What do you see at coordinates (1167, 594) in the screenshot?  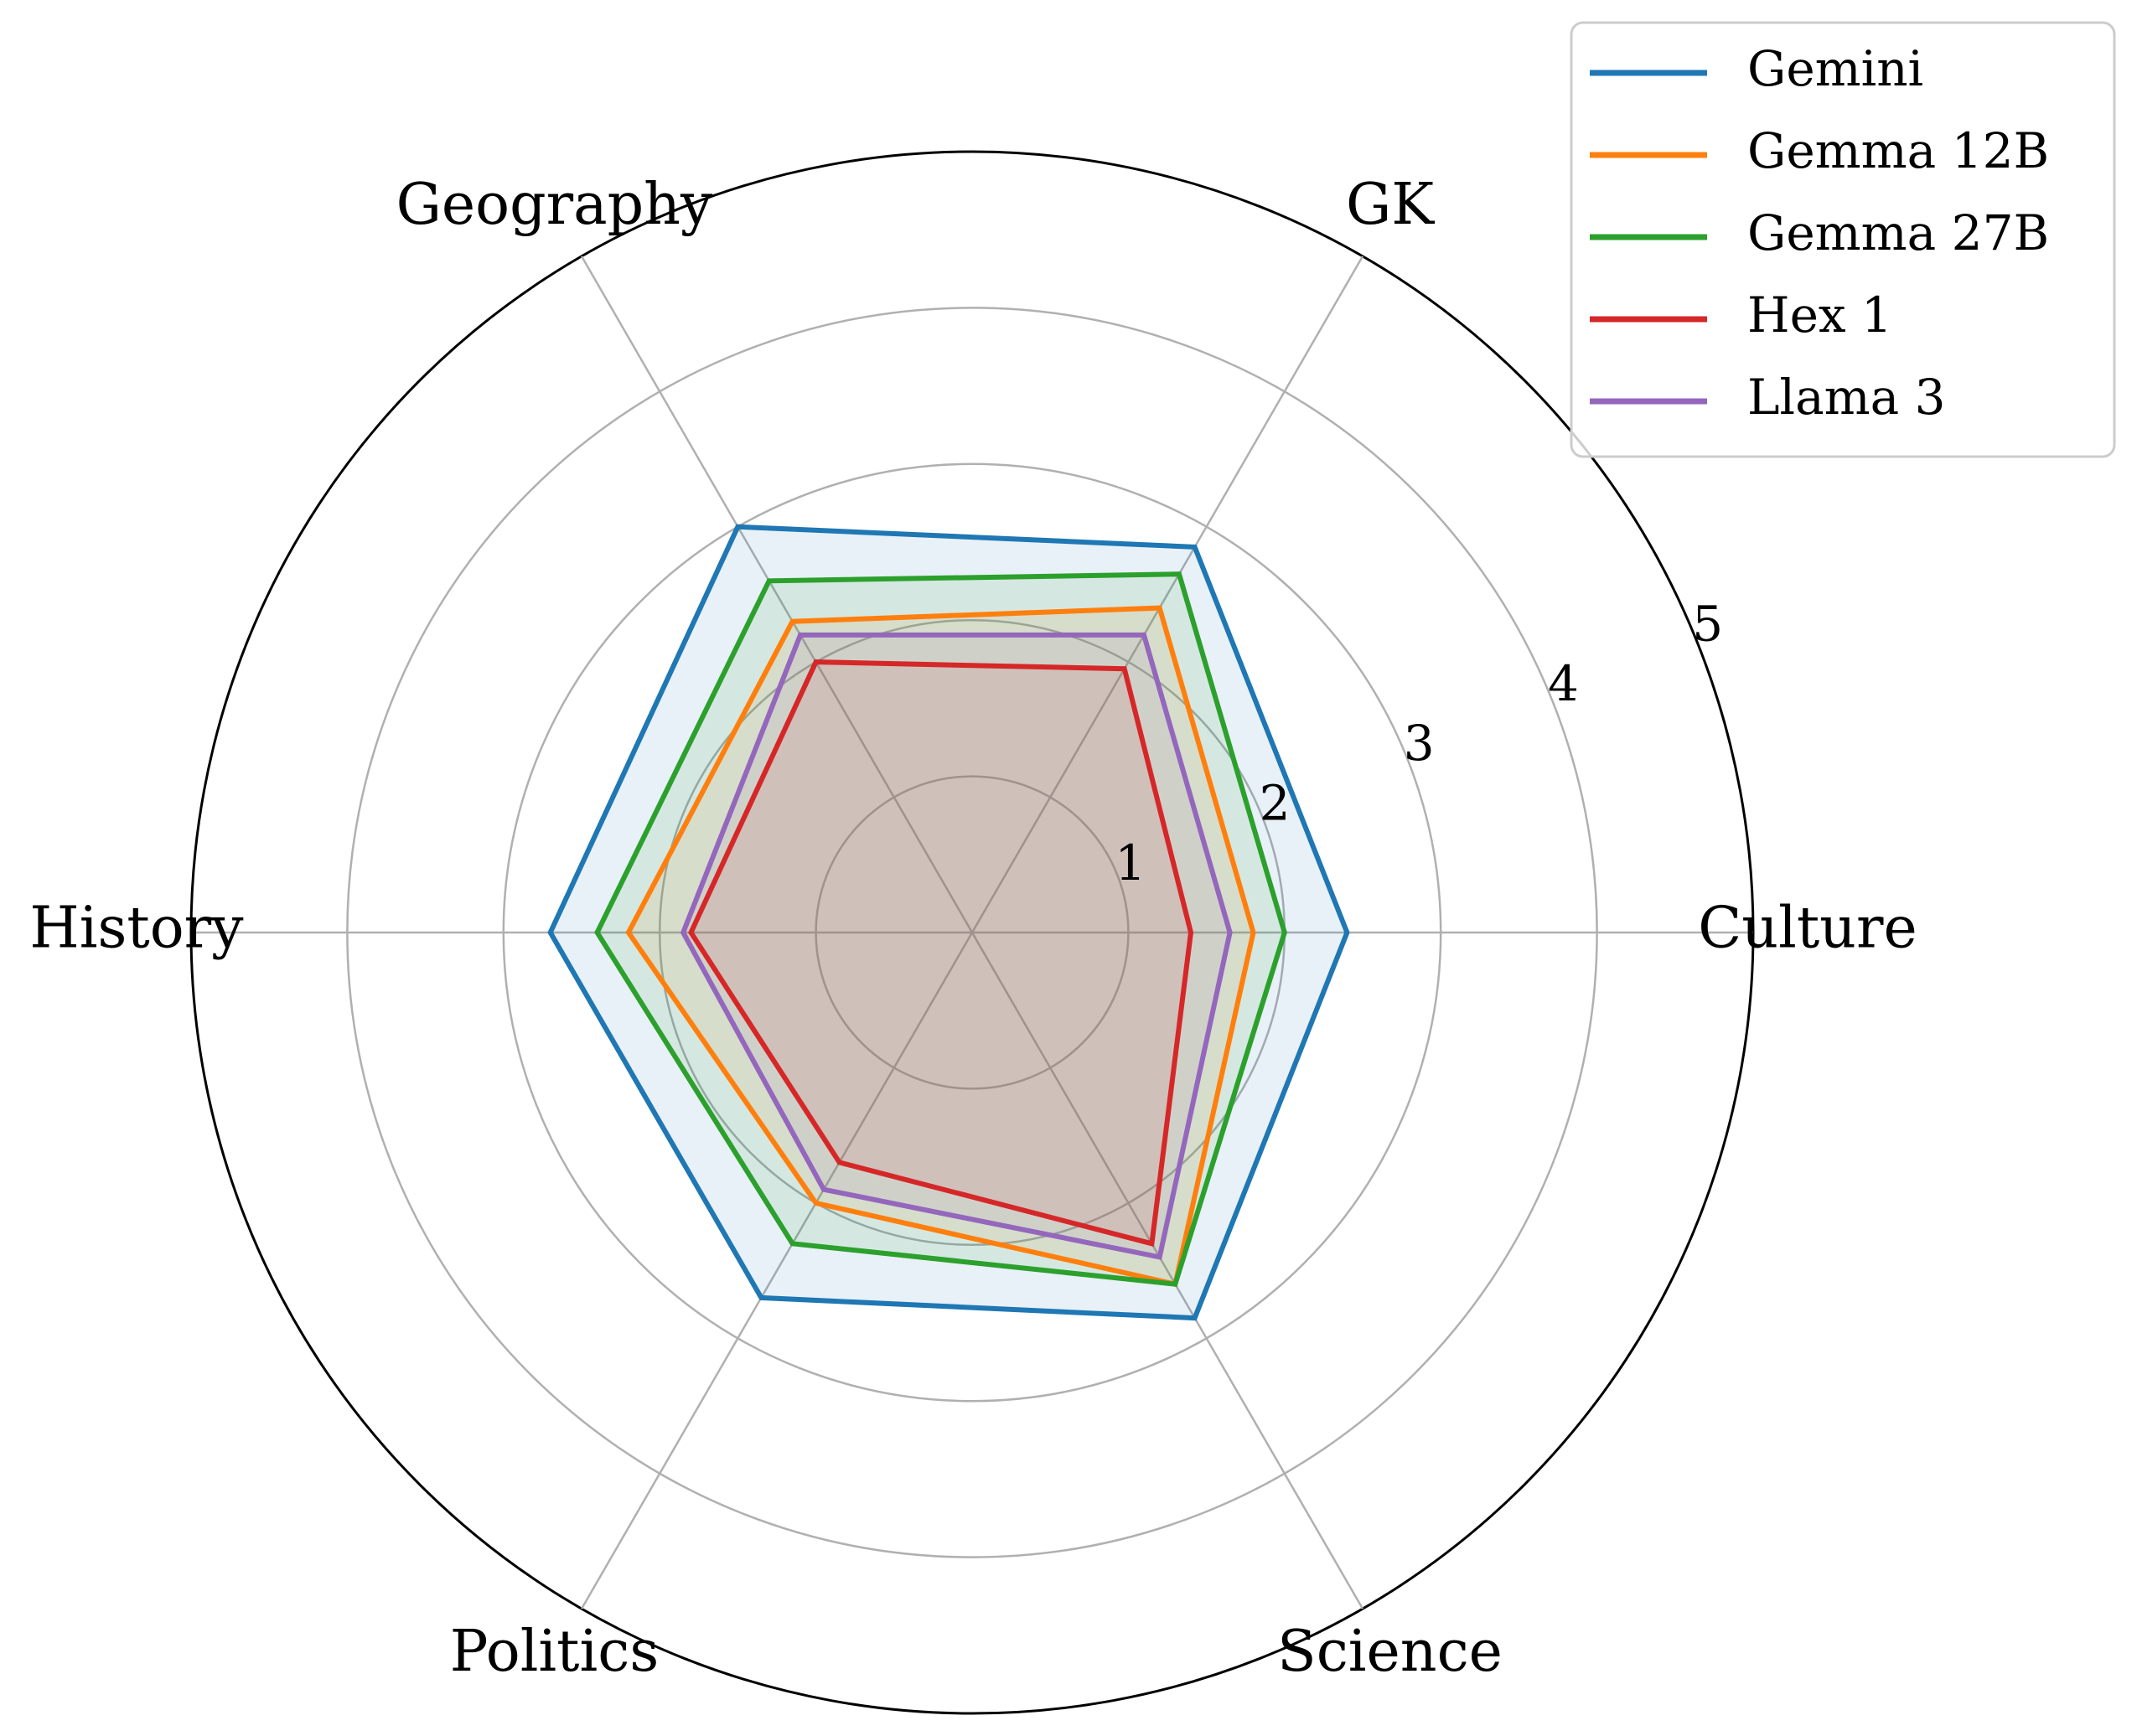 I see `spoke-gk` at bounding box center [1167, 594].